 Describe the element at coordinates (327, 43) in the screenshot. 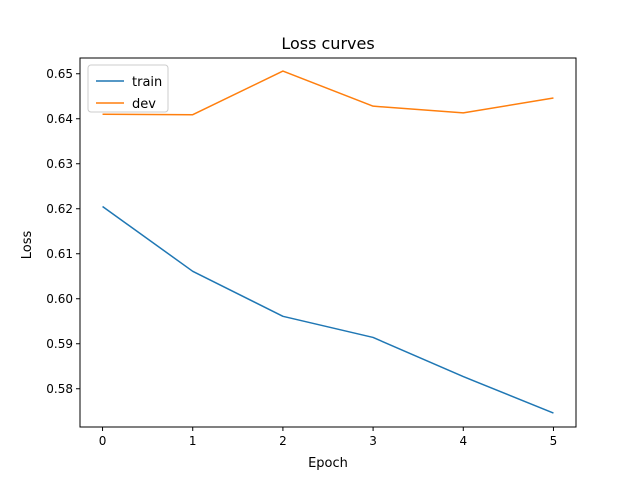

I see `chart-title: Loss curves` at that location.